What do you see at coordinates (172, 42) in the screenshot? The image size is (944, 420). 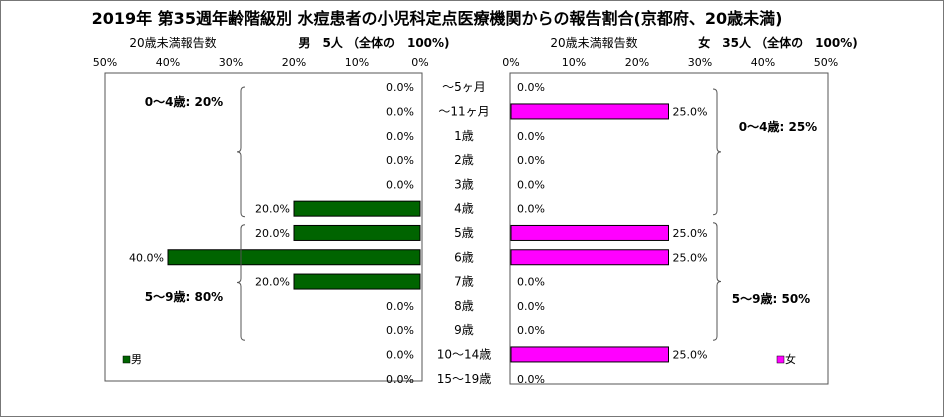 I see `male-subtitle: 20歳未満報告数` at bounding box center [172, 42].